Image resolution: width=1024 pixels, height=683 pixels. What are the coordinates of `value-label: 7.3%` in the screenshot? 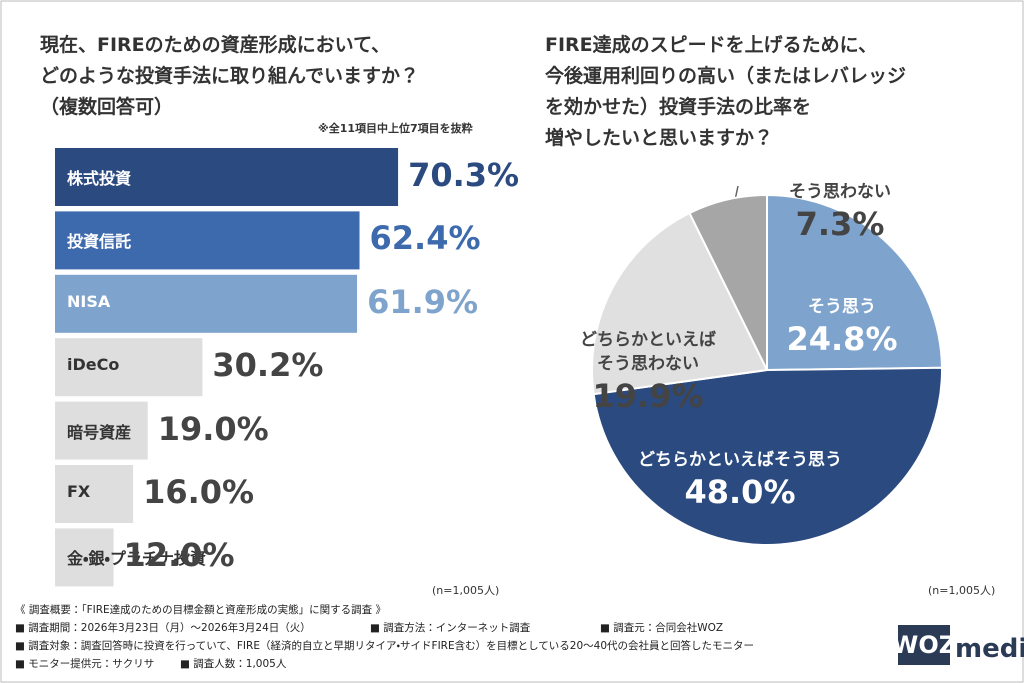 It's located at (840, 224).